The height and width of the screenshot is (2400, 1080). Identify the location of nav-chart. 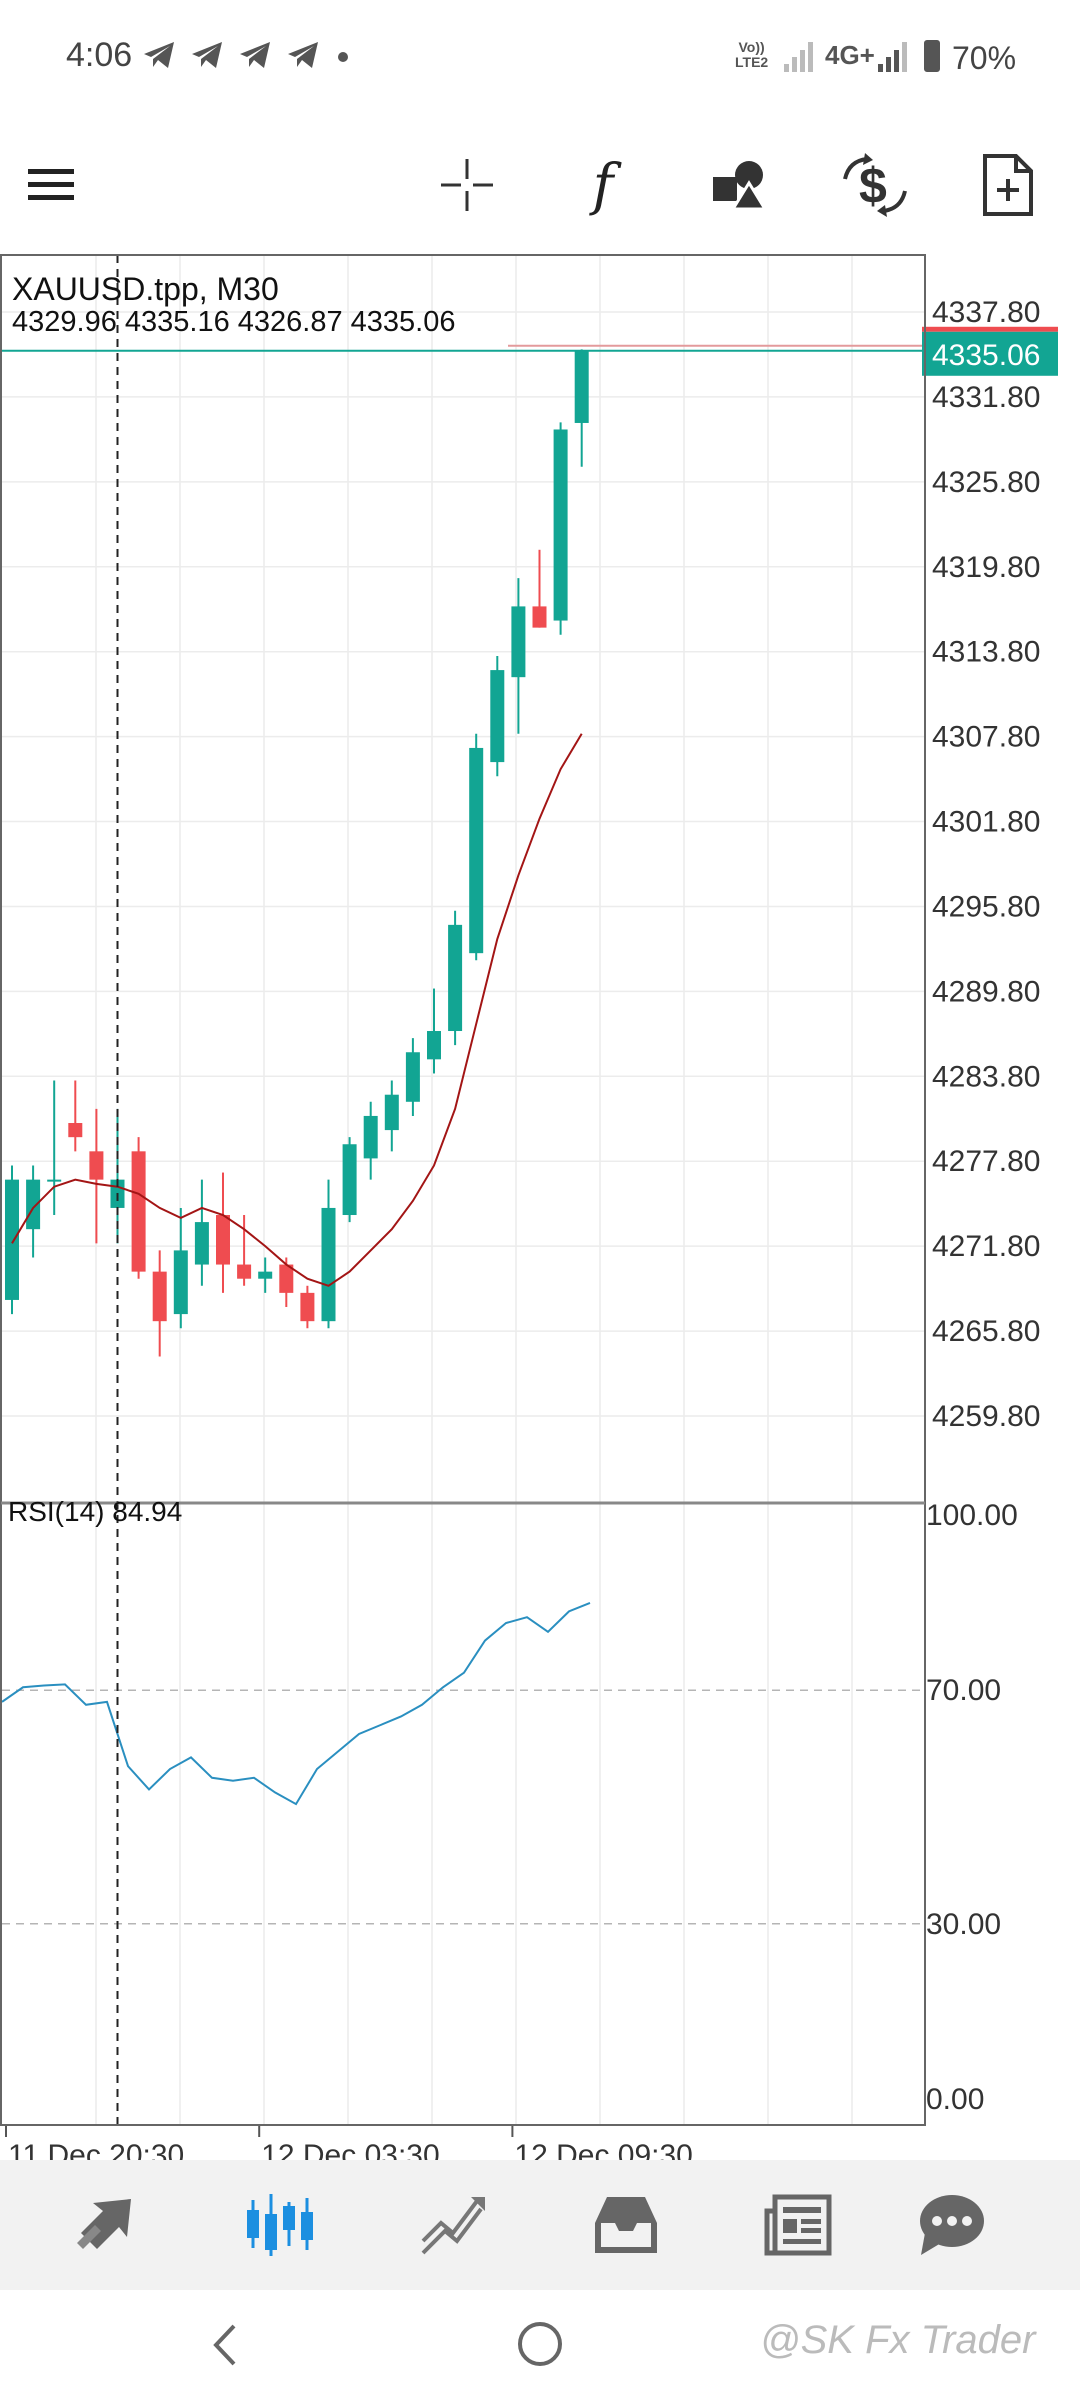
(280, 2225).